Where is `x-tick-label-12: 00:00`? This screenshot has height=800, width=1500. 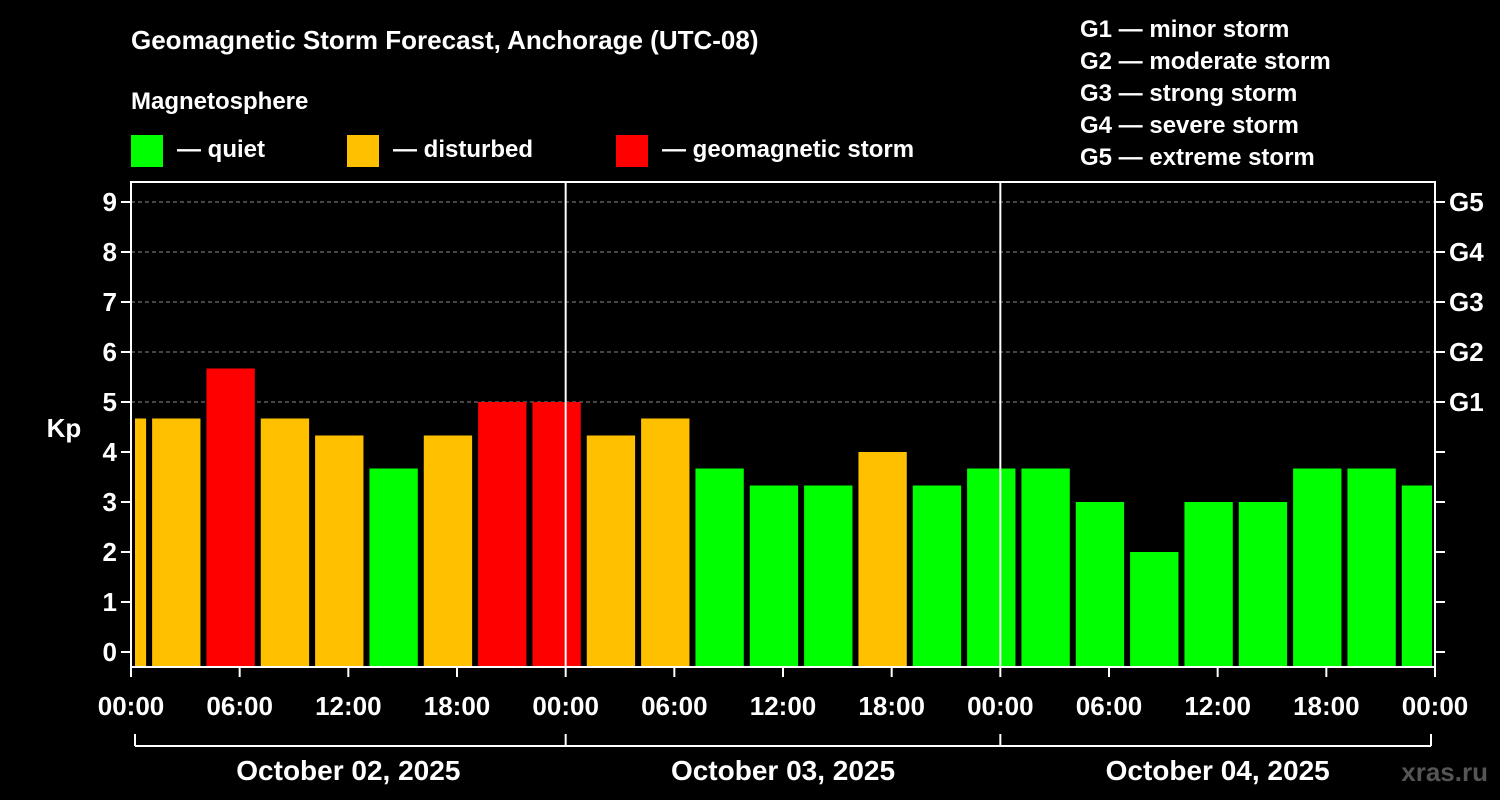
x-tick-label-12: 00:00 is located at coordinates (1435, 706).